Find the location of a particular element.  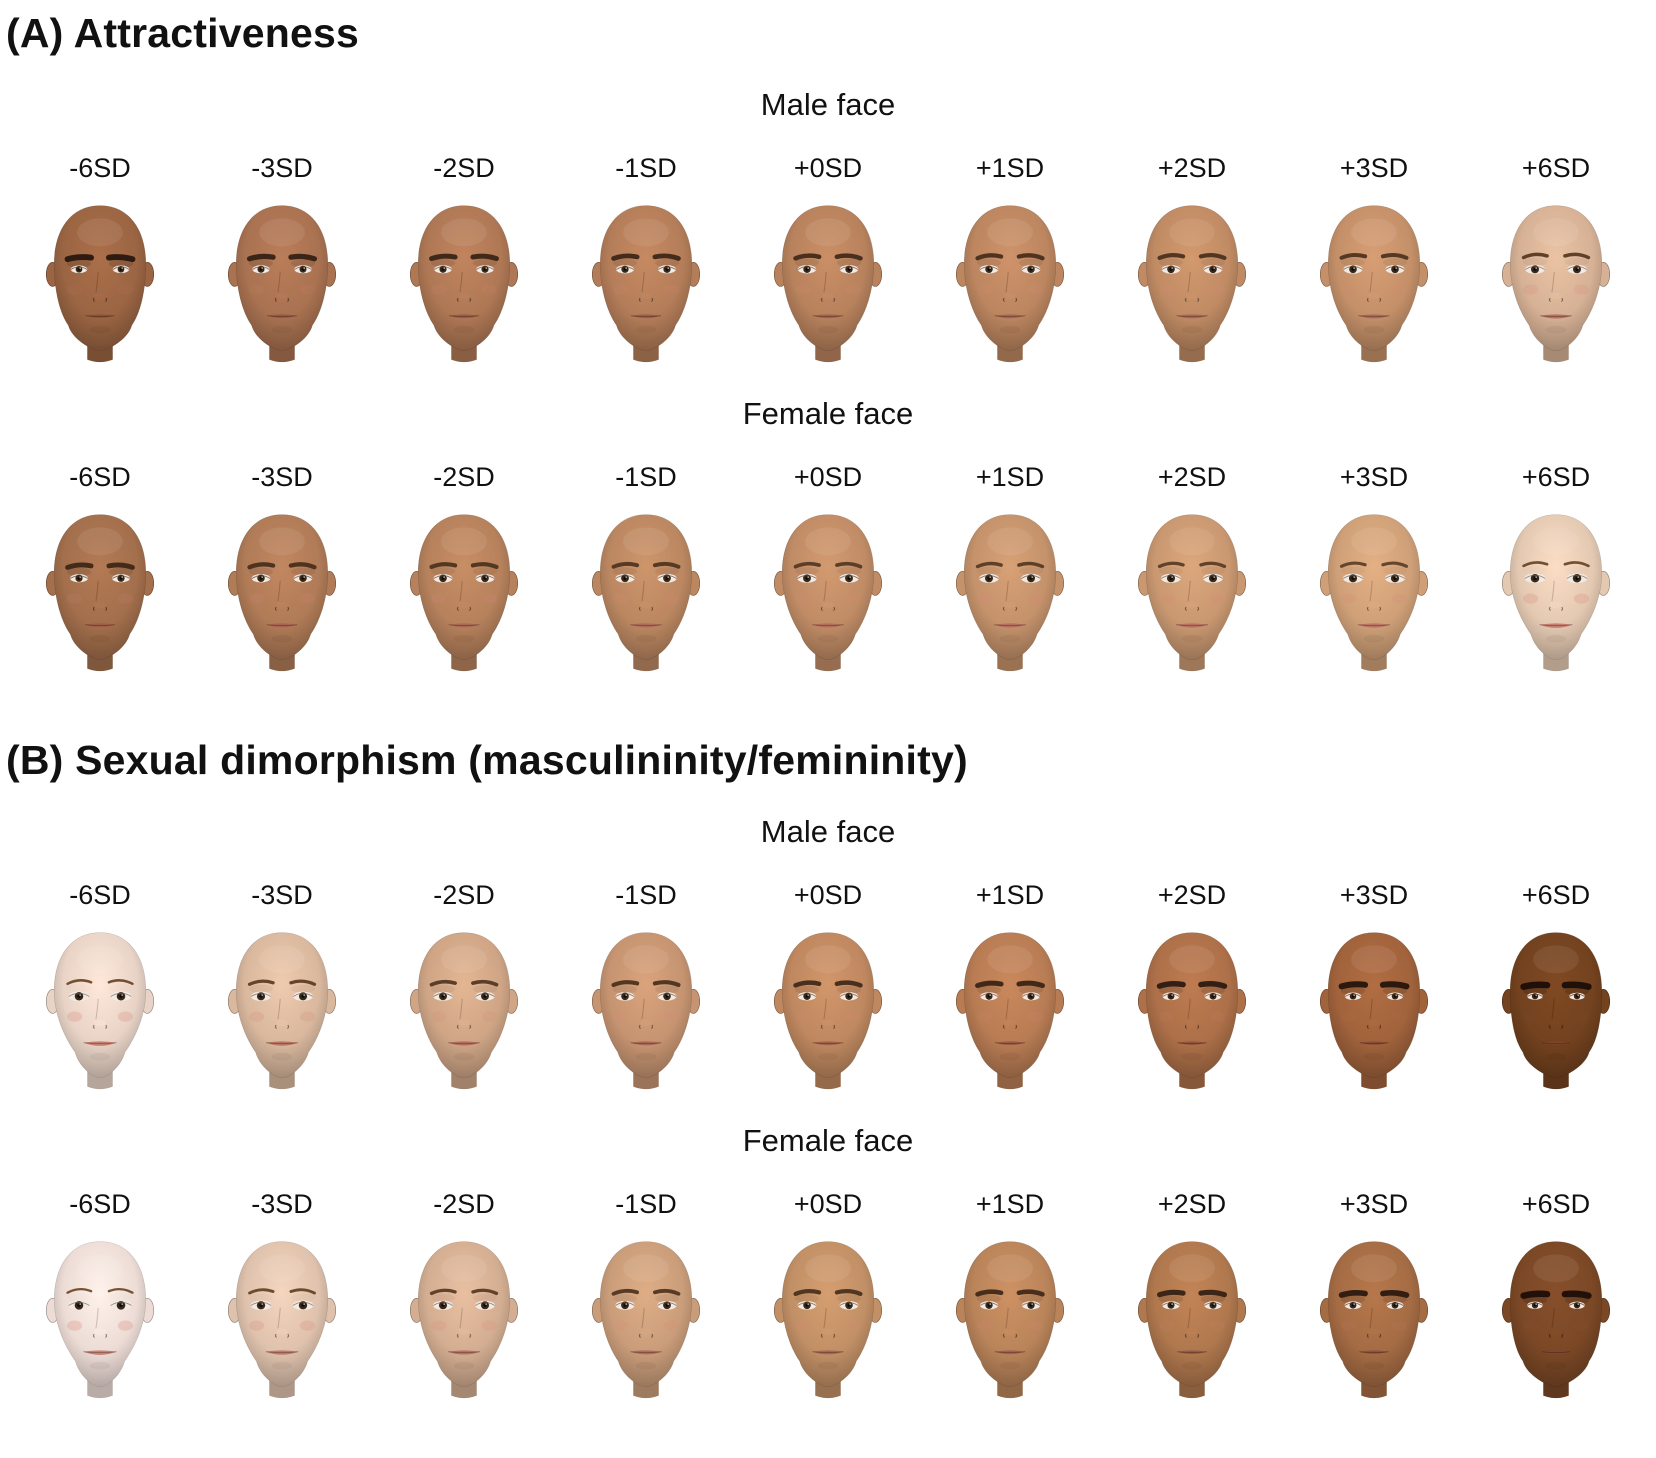

group-title: Male face is located at coordinates (828, 104).